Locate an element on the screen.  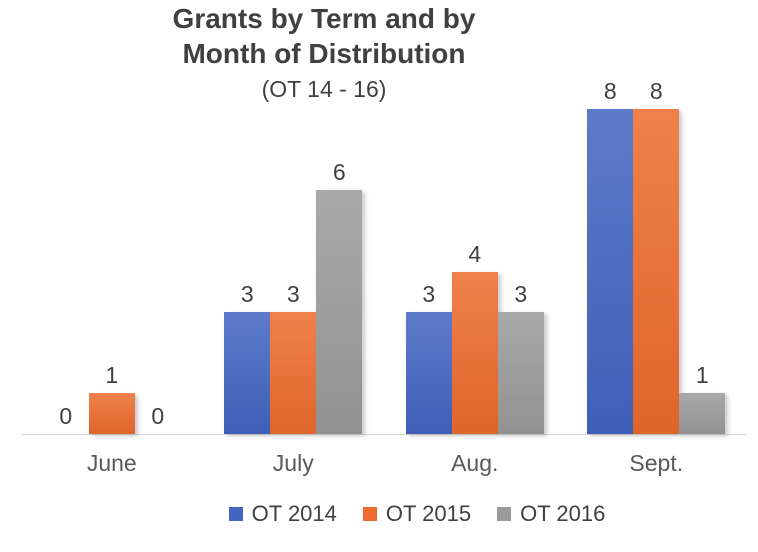
bar-group: 3 4 3 is located at coordinates (475, 269).